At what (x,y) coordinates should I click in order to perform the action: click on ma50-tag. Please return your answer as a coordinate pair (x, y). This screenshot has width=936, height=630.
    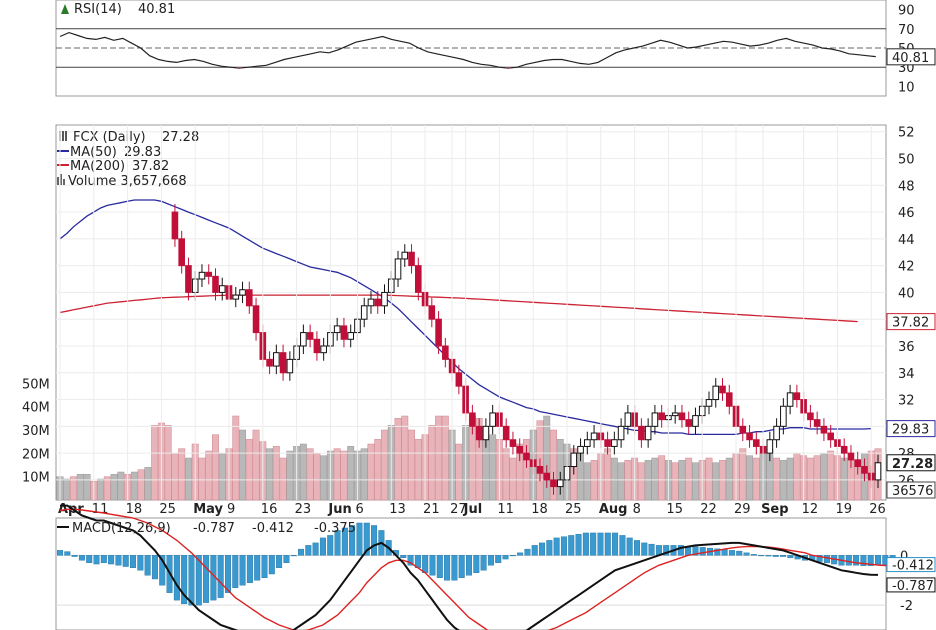
    Looking at the image, I should click on (911, 429).